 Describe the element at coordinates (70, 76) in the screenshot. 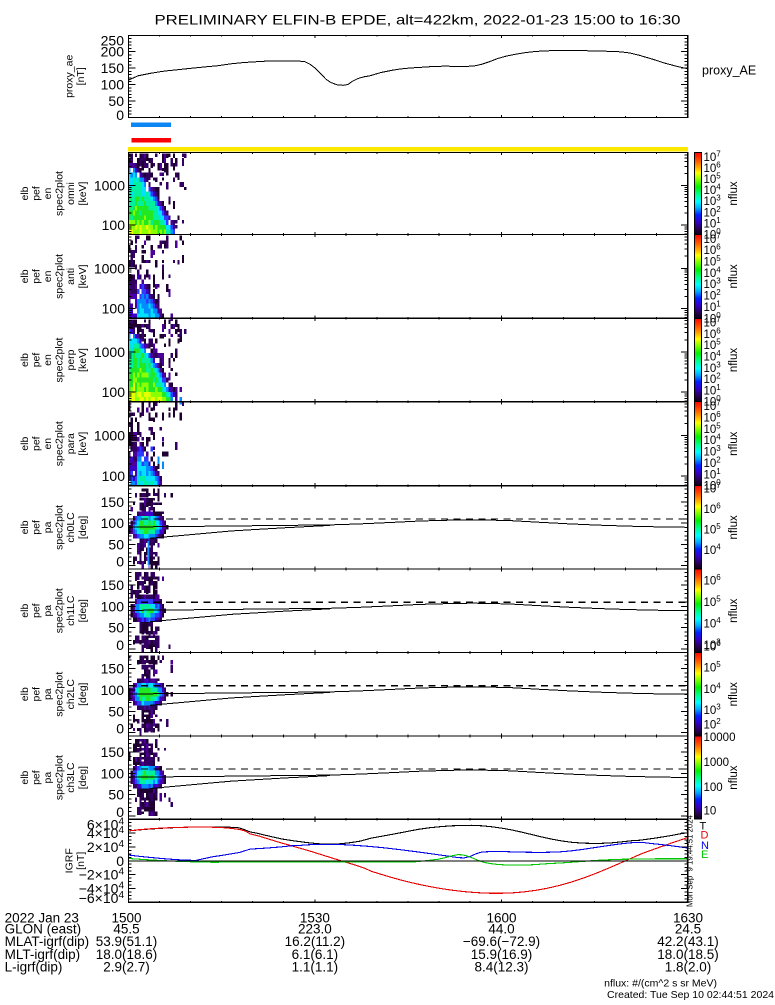

I see `svg-text: proxy_ae` at that location.